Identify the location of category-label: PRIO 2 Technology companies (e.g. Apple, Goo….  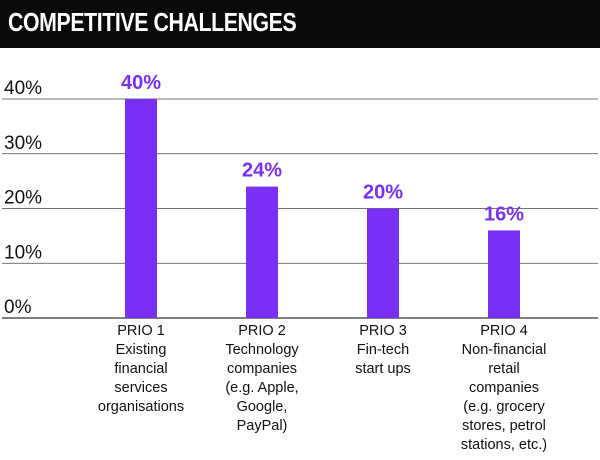
(262, 379).